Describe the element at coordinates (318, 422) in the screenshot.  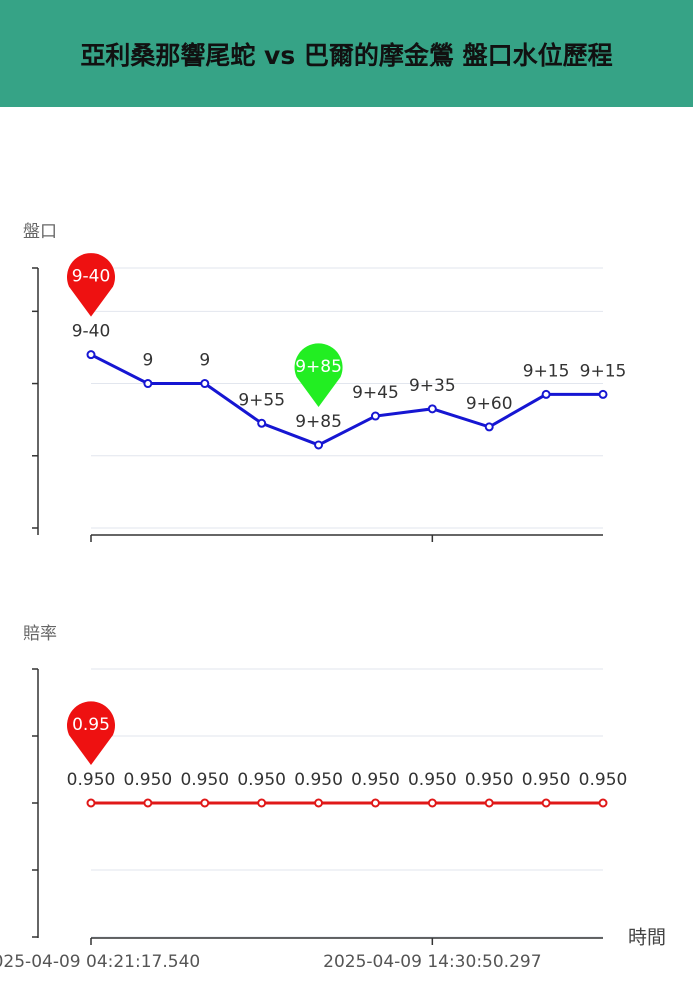
I see `value-label: 9+85` at that location.